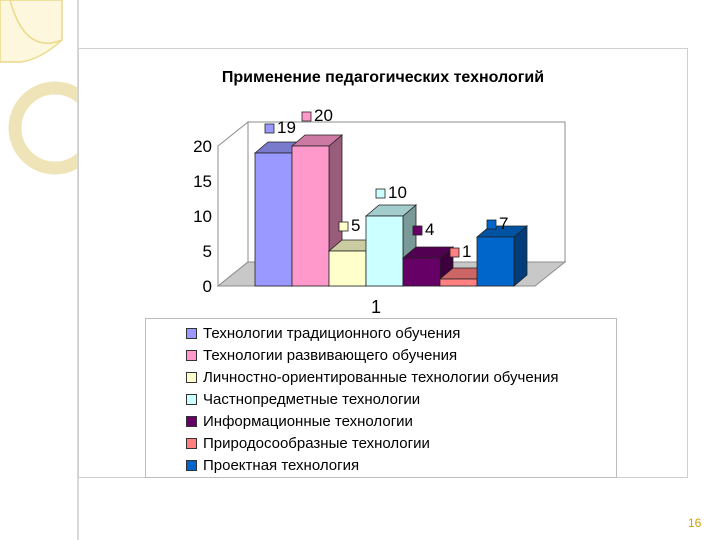 The width and height of the screenshot is (720, 540). Describe the element at coordinates (202, 181) in the screenshot. I see `y-tick-label: 15` at that location.